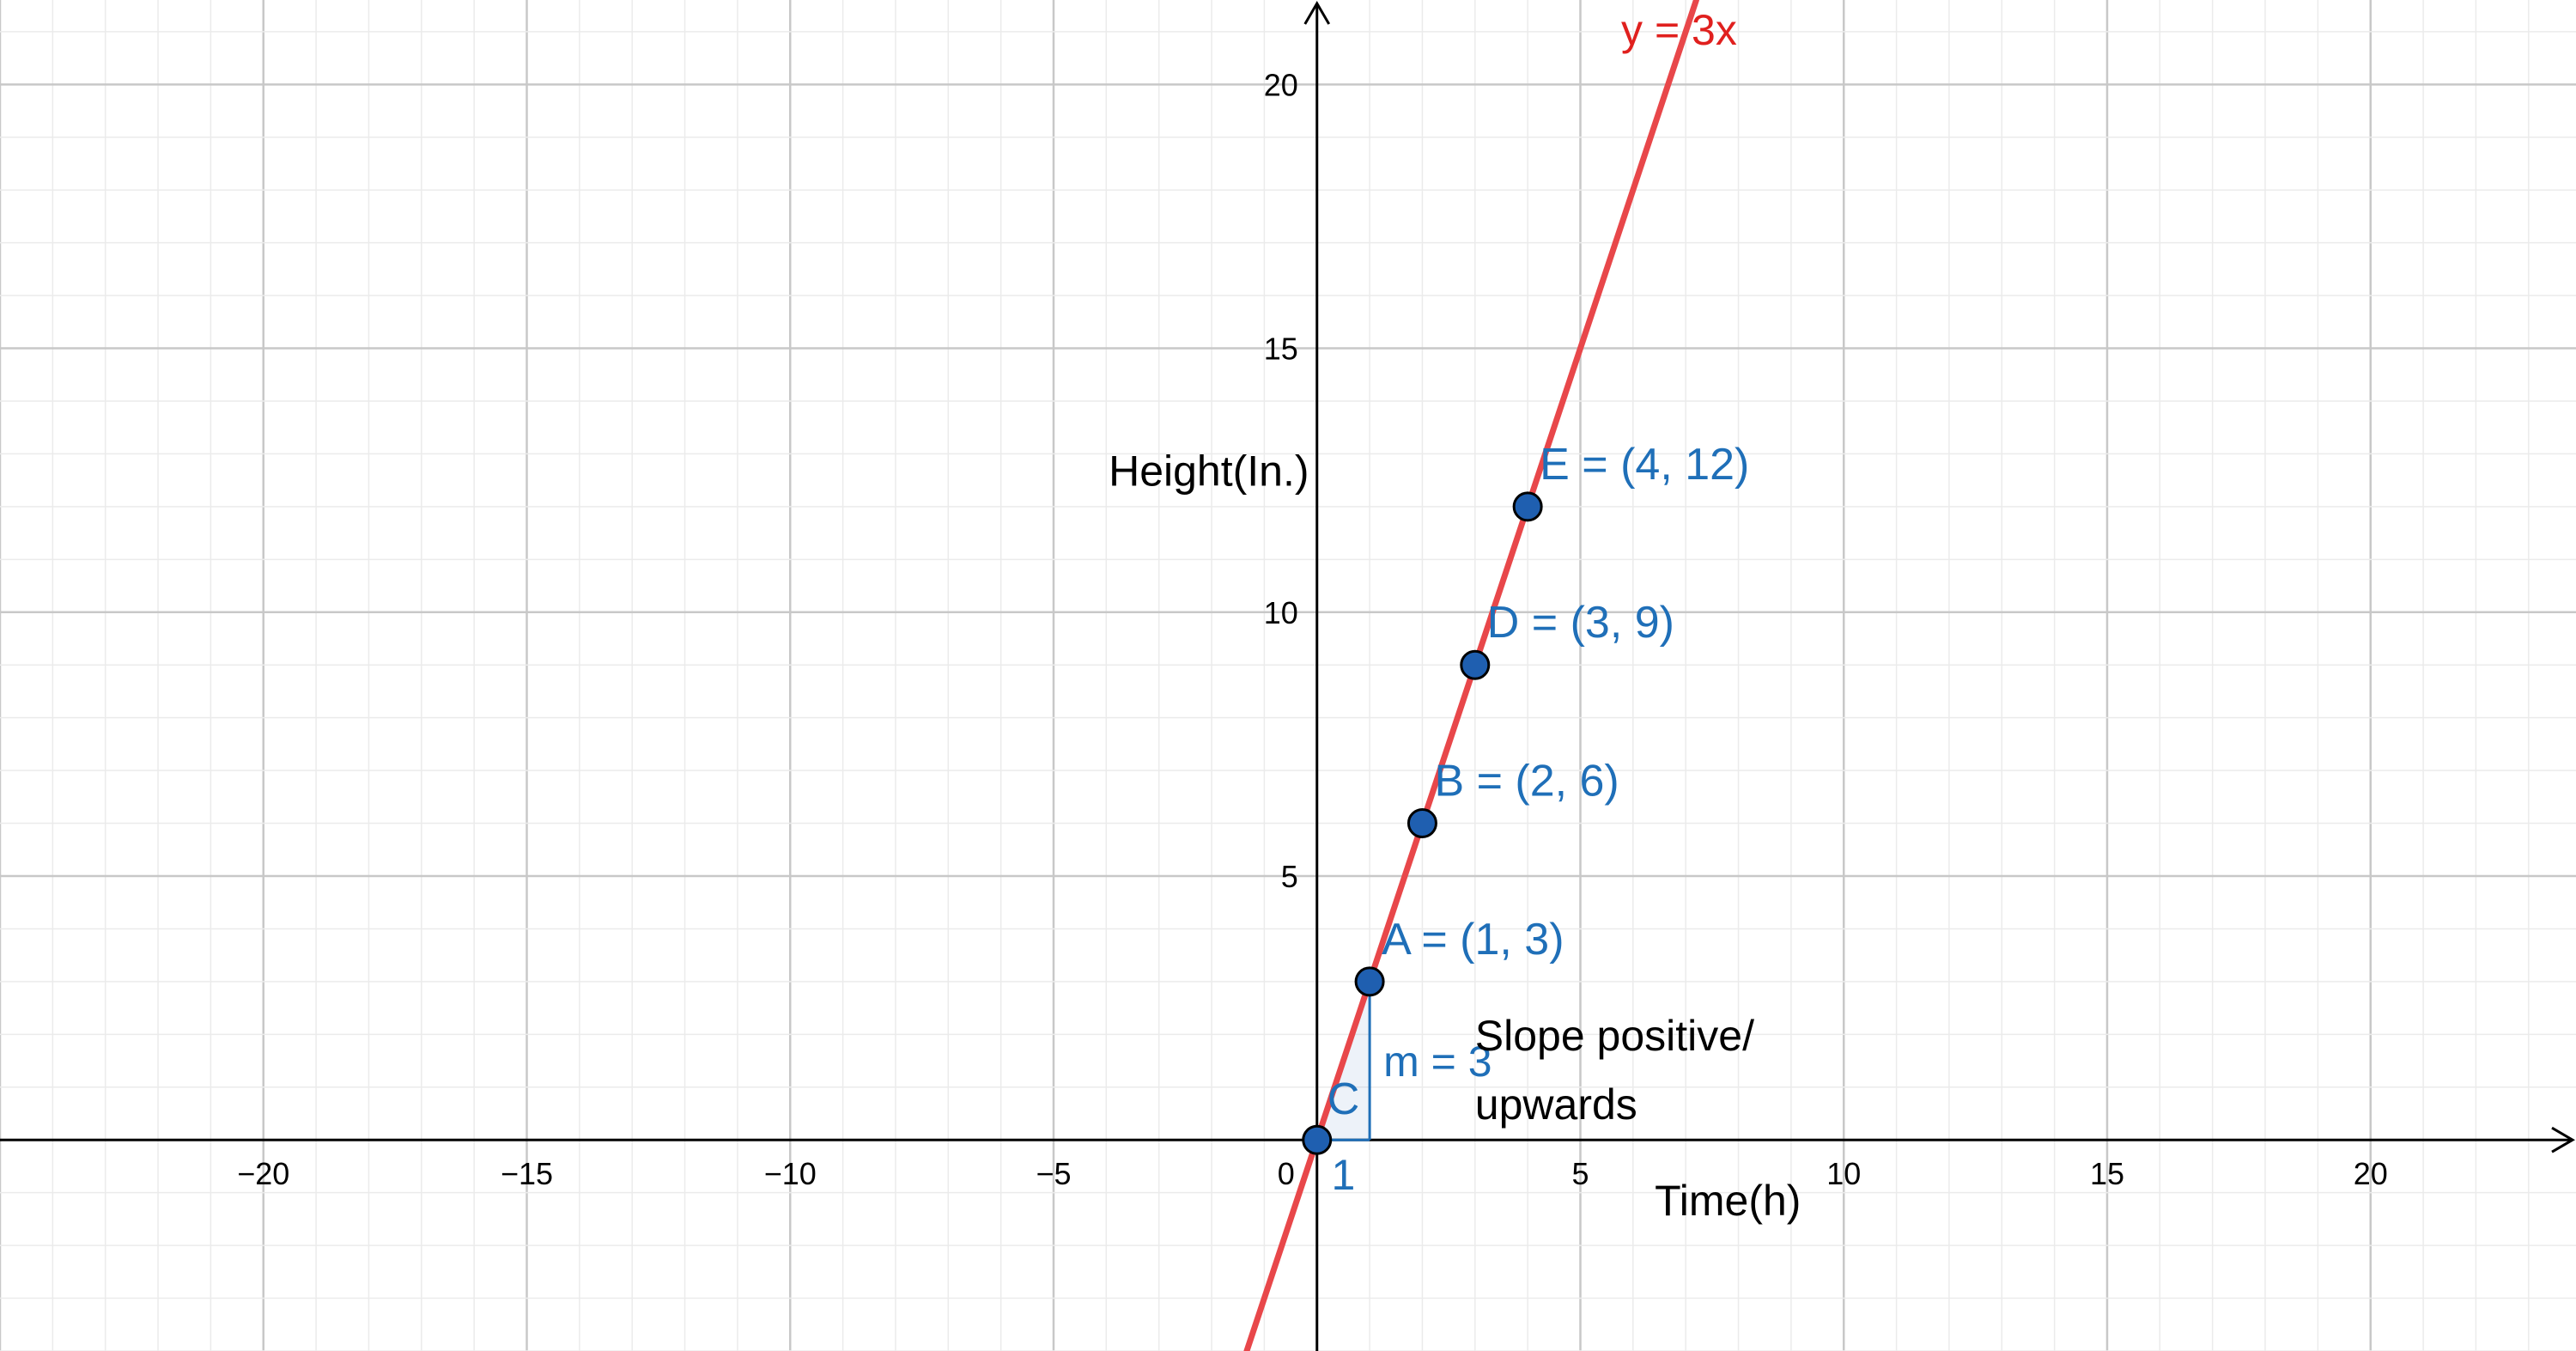 This screenshot has height=1351, width=2576. What do you see at coordinates (1053, 1173) in the screenshot?
I see `x-tick-label: −5` at bounding box center [1053, 1173].